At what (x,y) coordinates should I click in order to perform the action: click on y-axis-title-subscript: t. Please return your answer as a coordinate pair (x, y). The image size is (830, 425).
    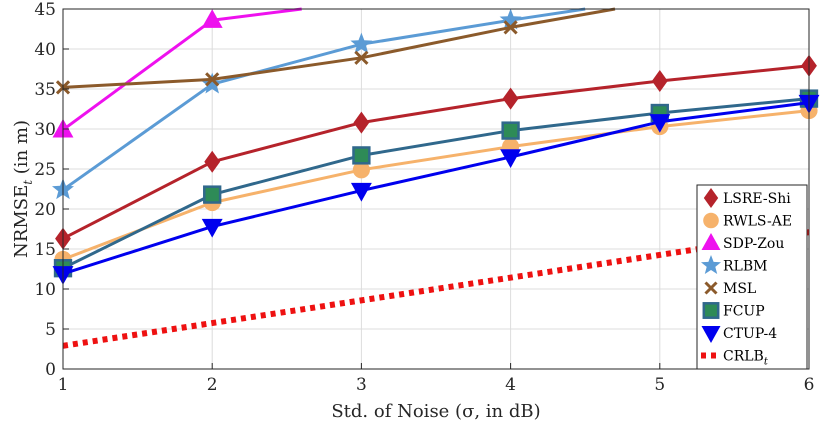
    Looking at the image, I should click on (28, 182).